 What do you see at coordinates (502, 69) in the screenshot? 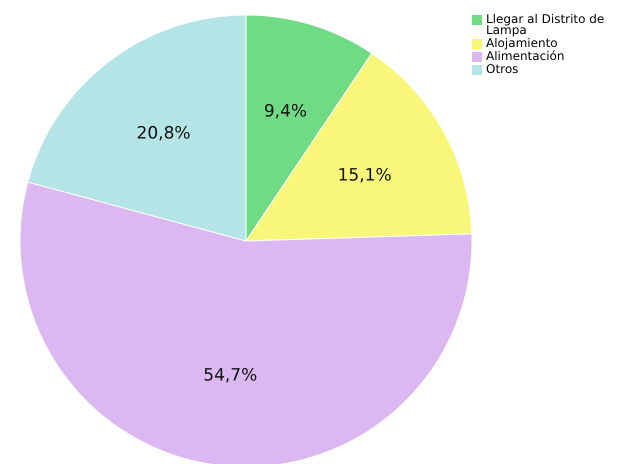
I see `legend-label: Otros` at bounding box center [502, 69].